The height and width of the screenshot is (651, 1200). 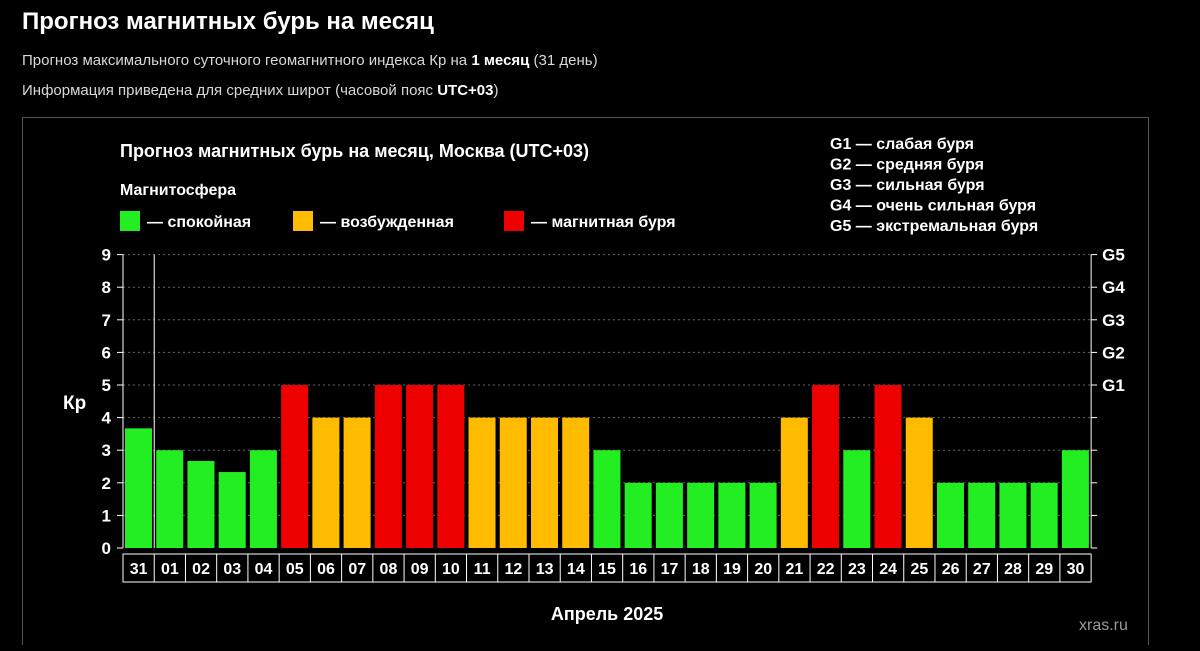 What do you see at coordinates (919, 569) in the screenshot?
I see `x-tick-label: 25` at bounding box center [919, 569].